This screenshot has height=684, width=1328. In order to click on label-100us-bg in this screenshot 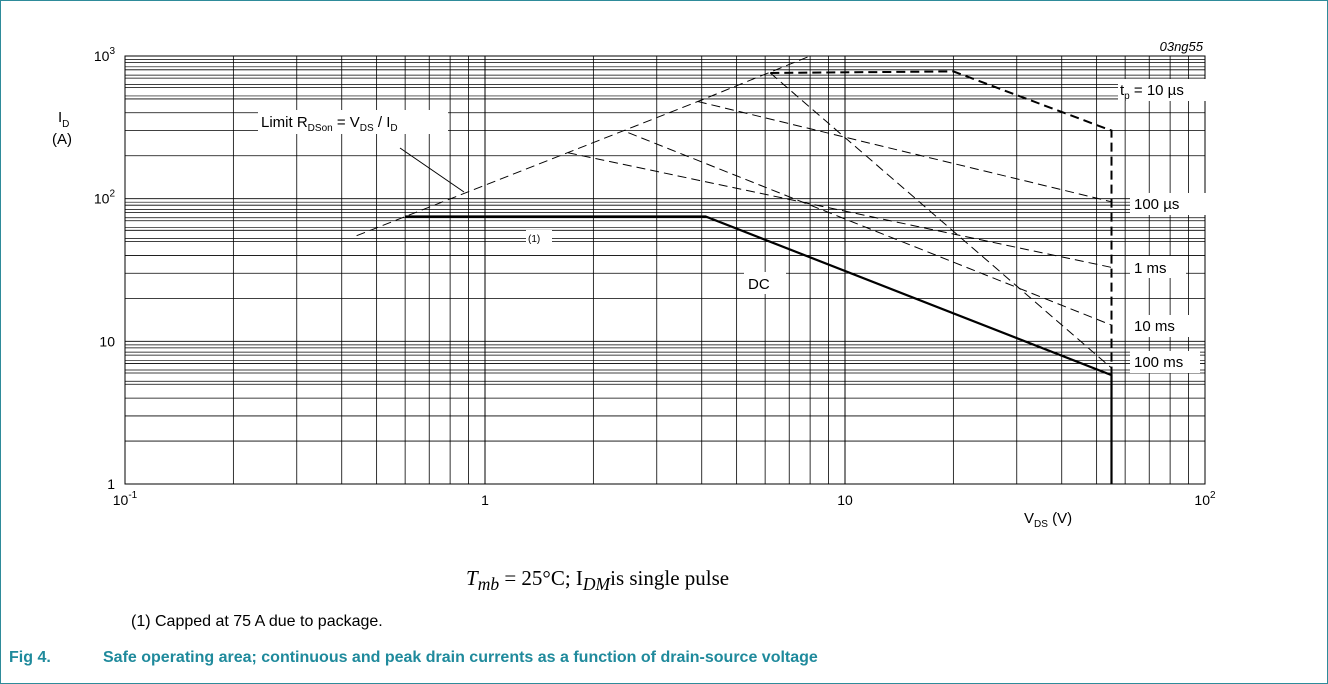, I will do `click(1170, 204)`.